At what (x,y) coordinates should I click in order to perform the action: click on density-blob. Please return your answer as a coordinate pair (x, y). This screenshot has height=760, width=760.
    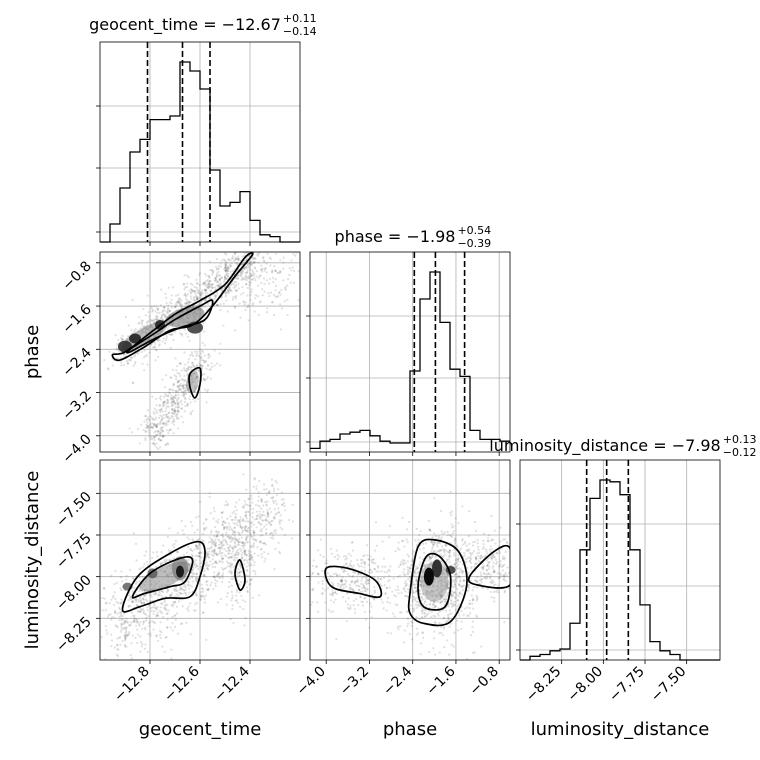
    Looking at the image, I should click on (135, 338).